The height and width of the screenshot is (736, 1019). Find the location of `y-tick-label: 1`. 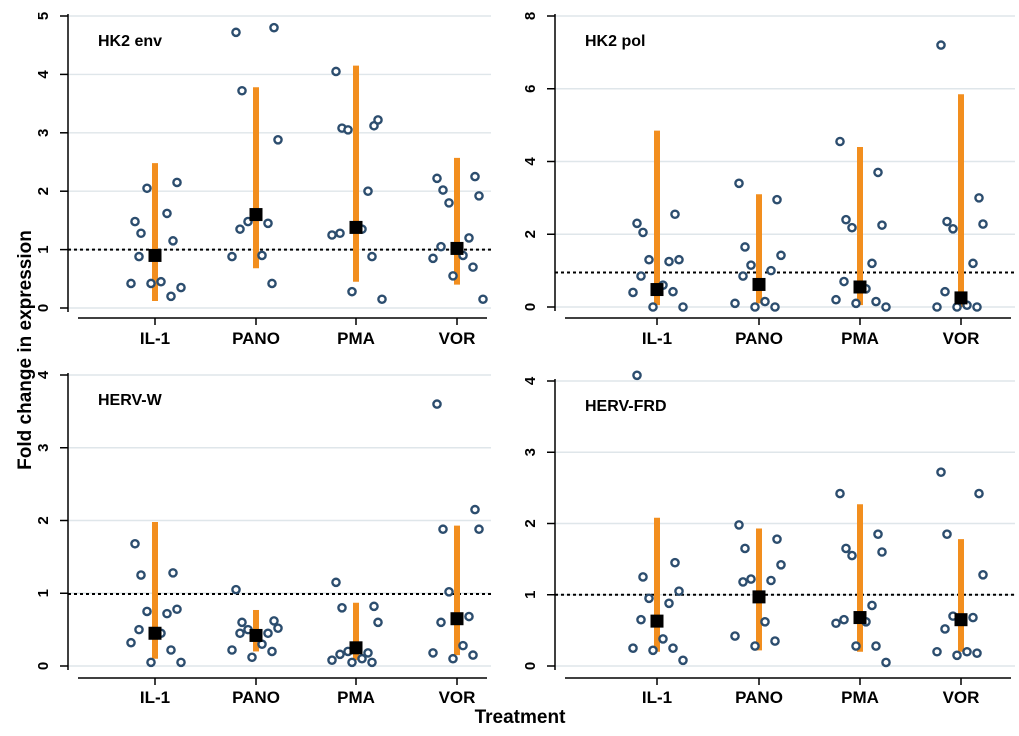

y-tick-label: 1 is located at coordinates (530, 595).